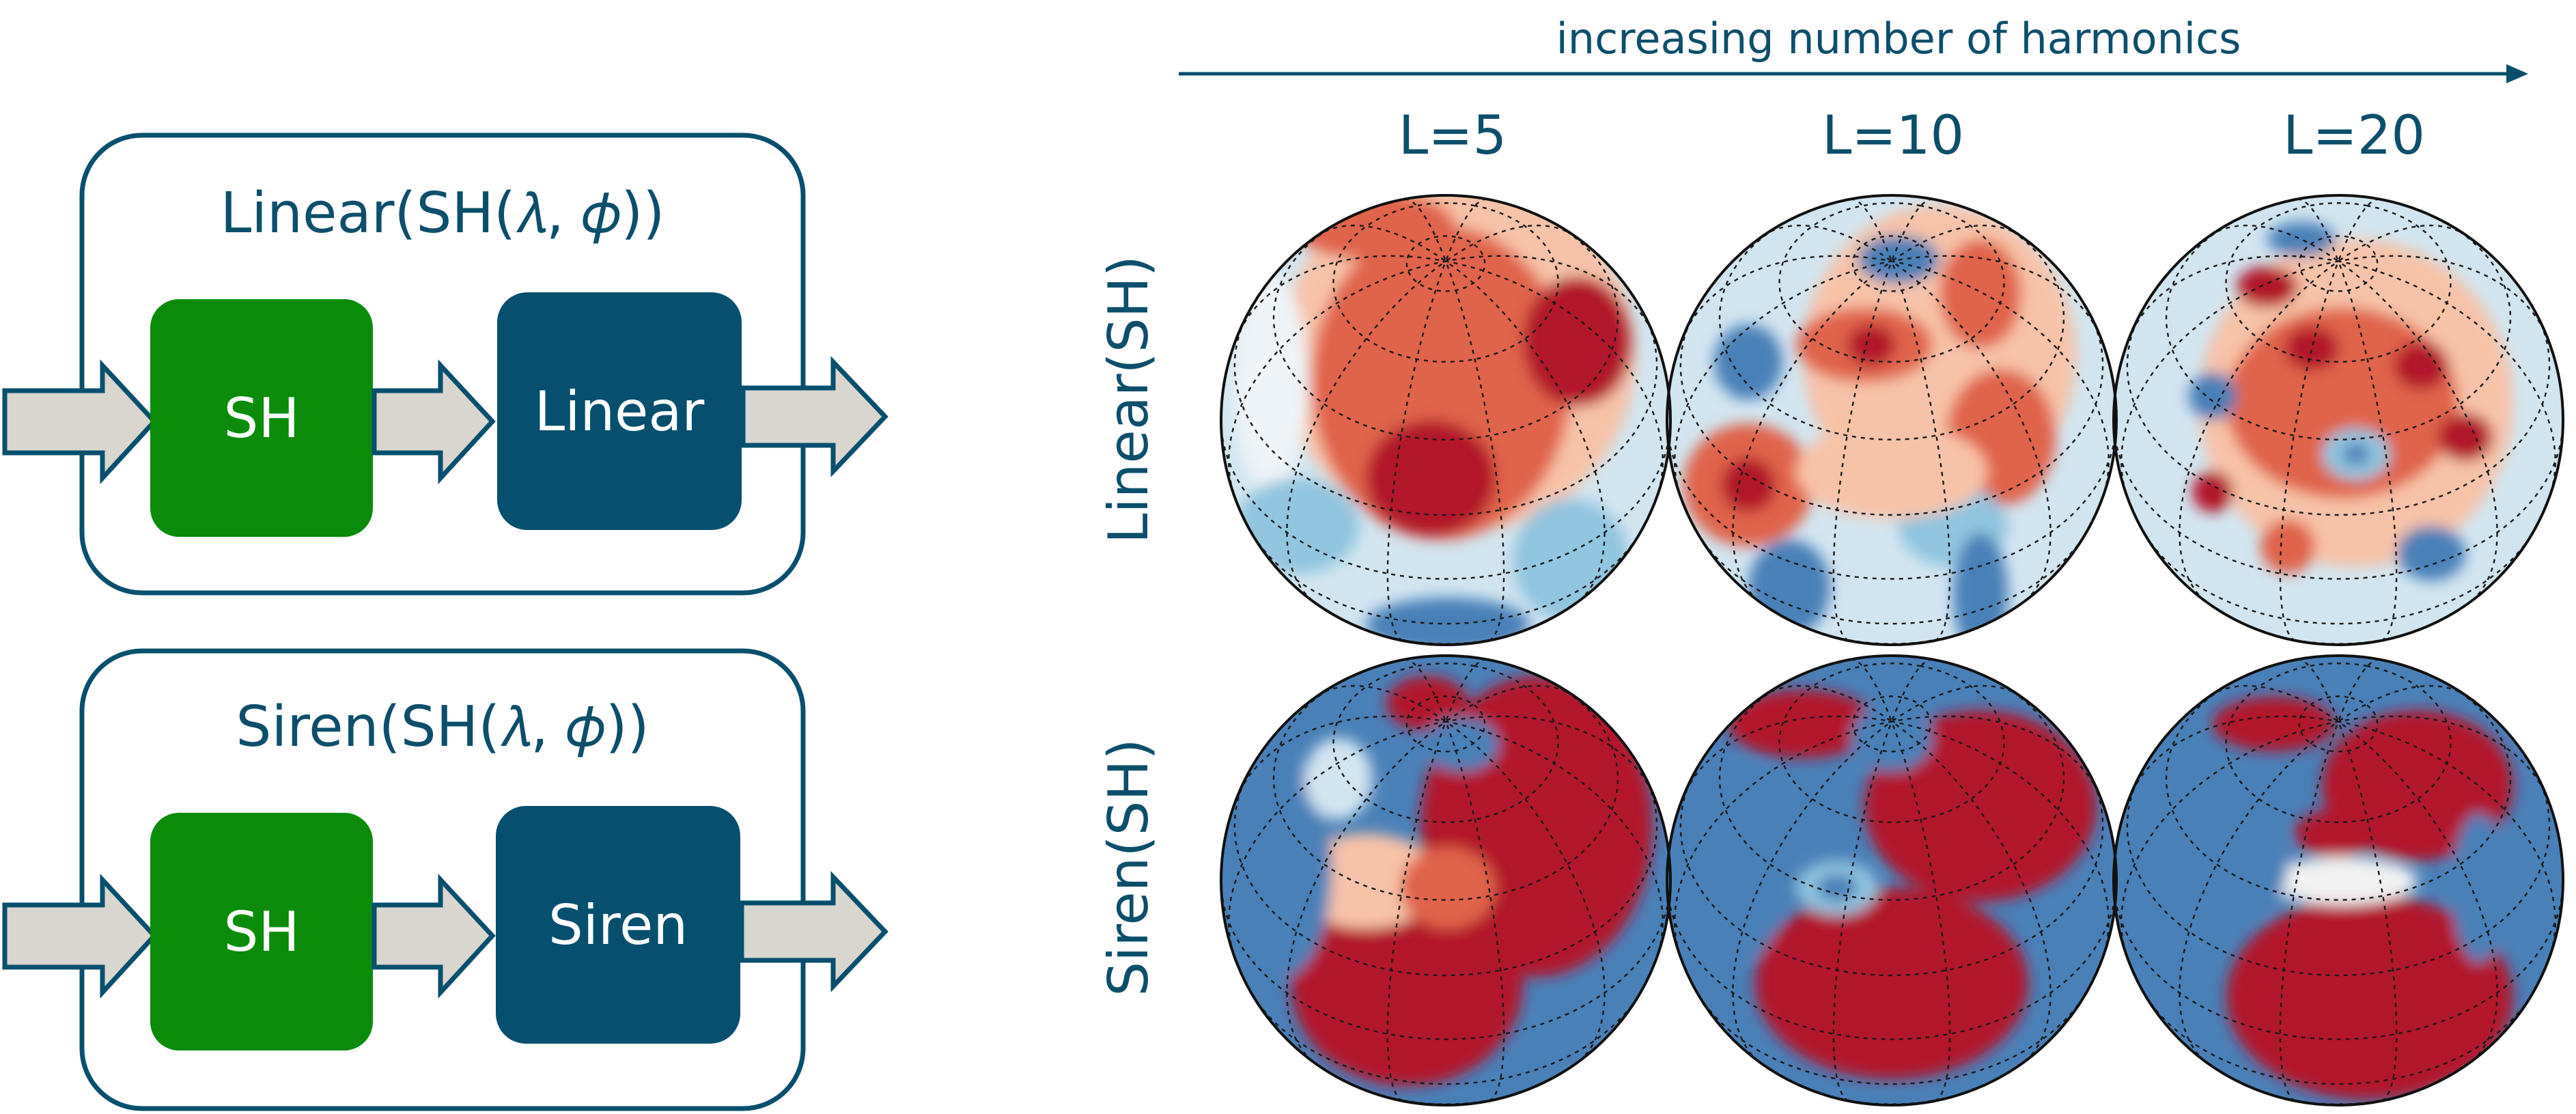 The height and width of the screenshot is (1114, 2576). Describe the element at coordinates (620, 412) in the screenshot. I see `linear-block-label: Linear` at that location.